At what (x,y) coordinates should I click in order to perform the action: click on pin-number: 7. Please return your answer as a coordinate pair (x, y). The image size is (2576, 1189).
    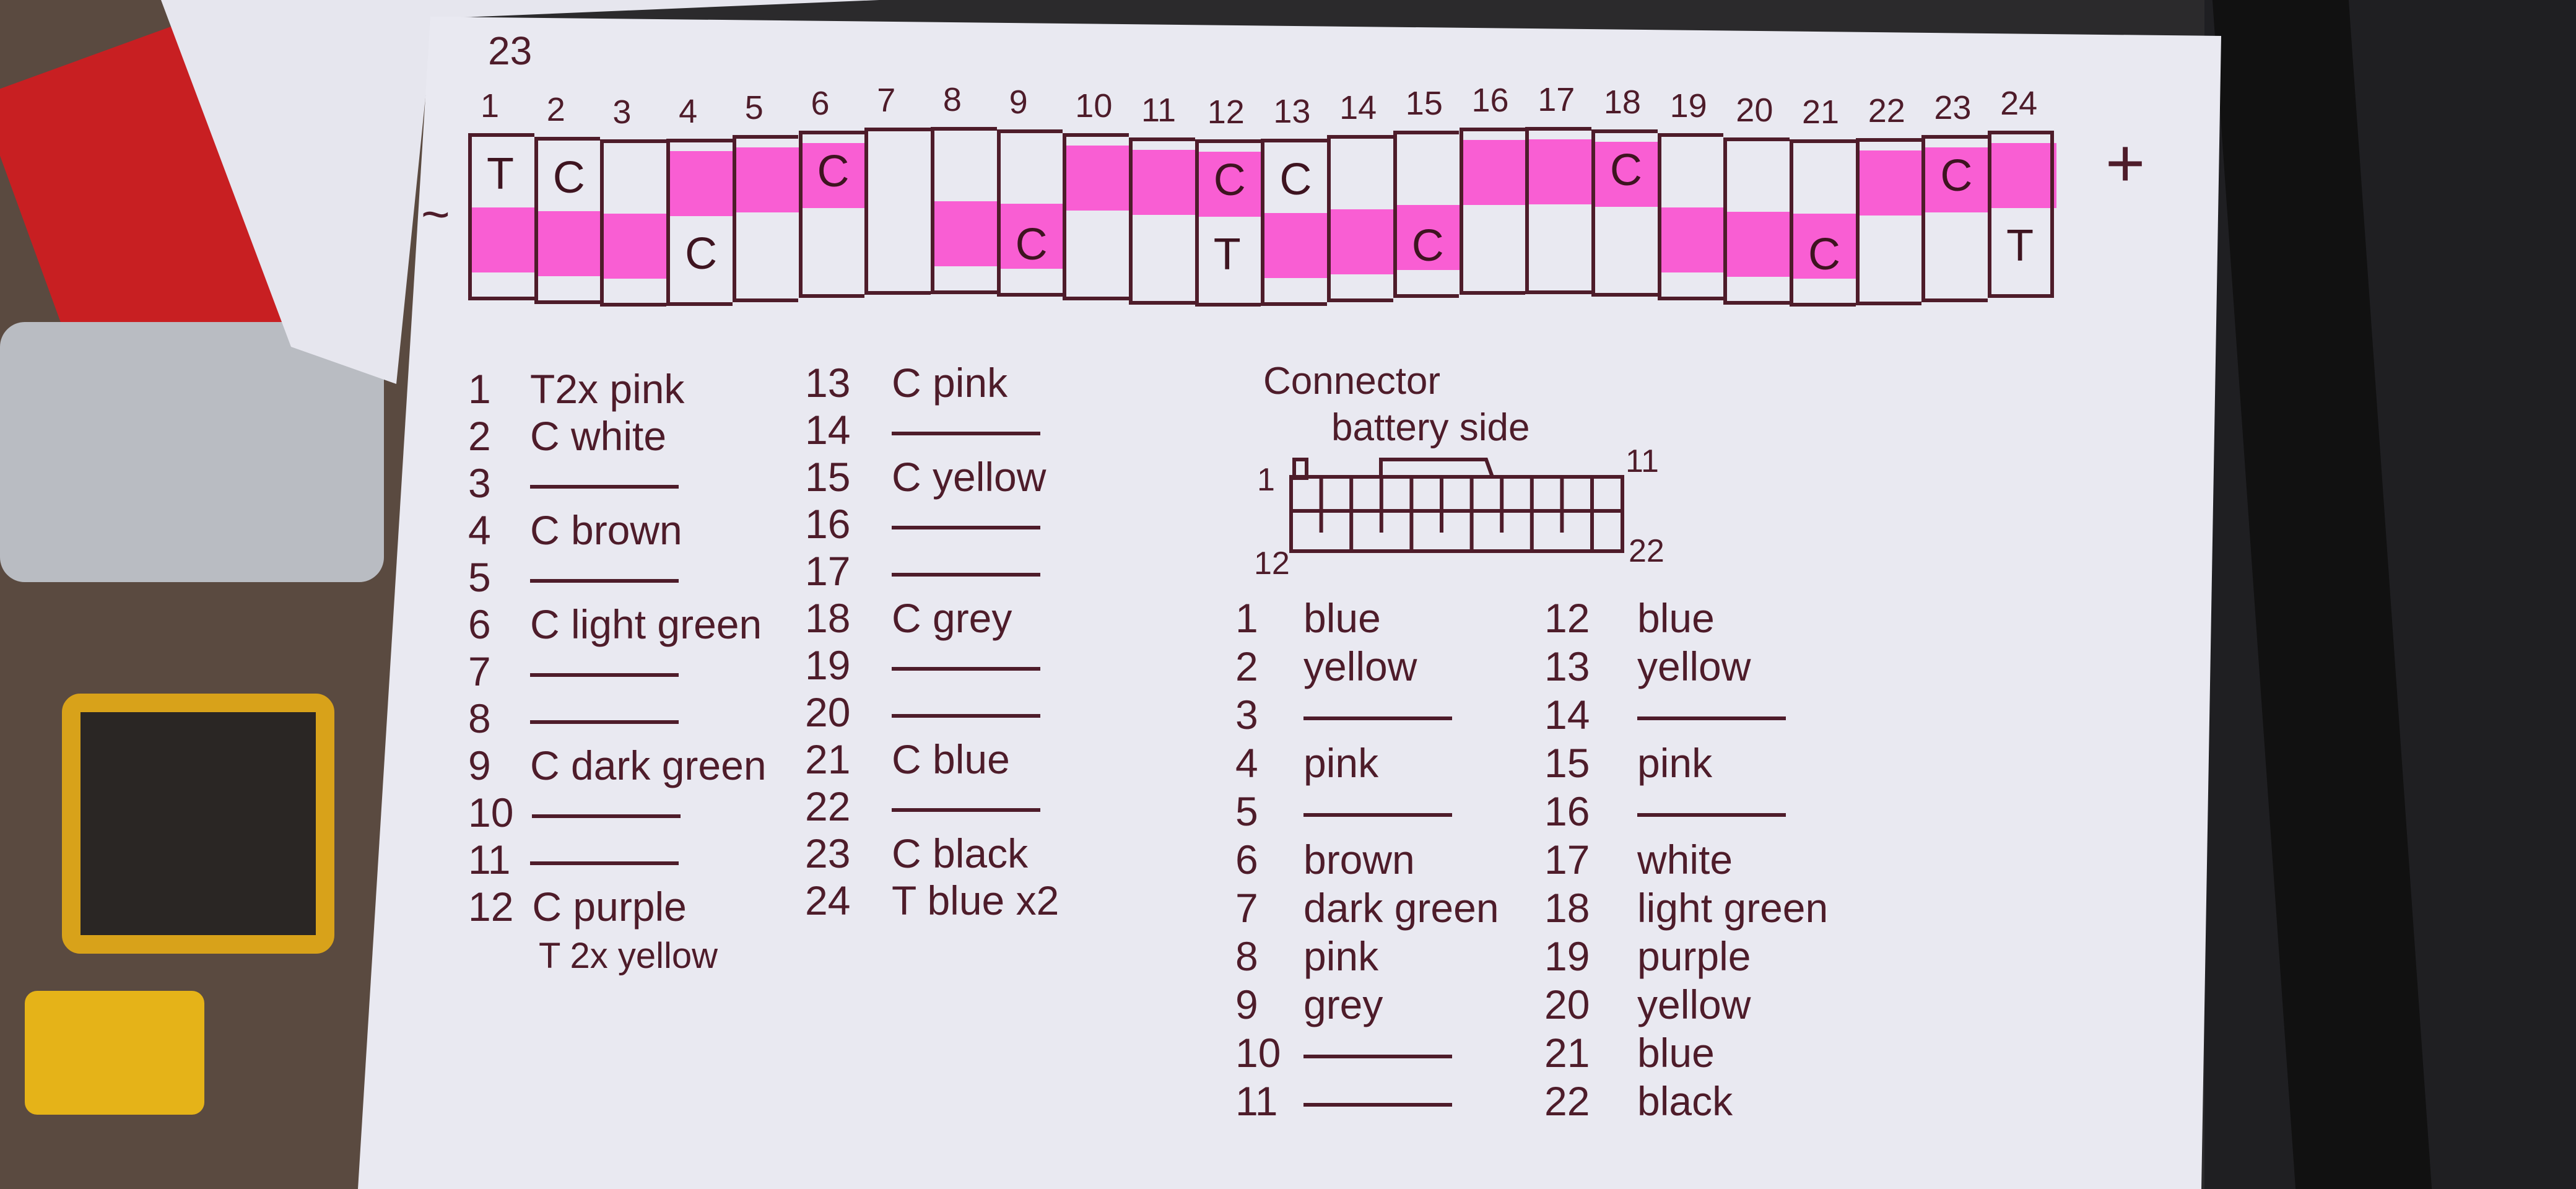
    Looking at the image, I should click on (1246, 908).